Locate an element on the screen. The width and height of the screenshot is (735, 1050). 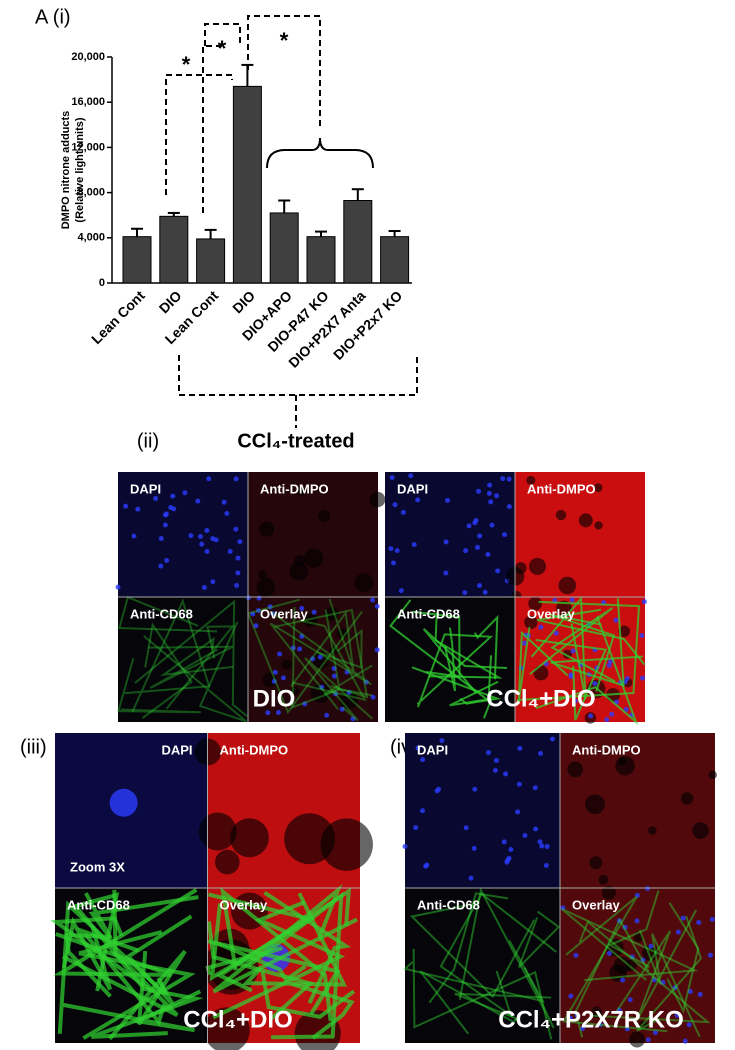
bar is located at coordinates (137, 260).